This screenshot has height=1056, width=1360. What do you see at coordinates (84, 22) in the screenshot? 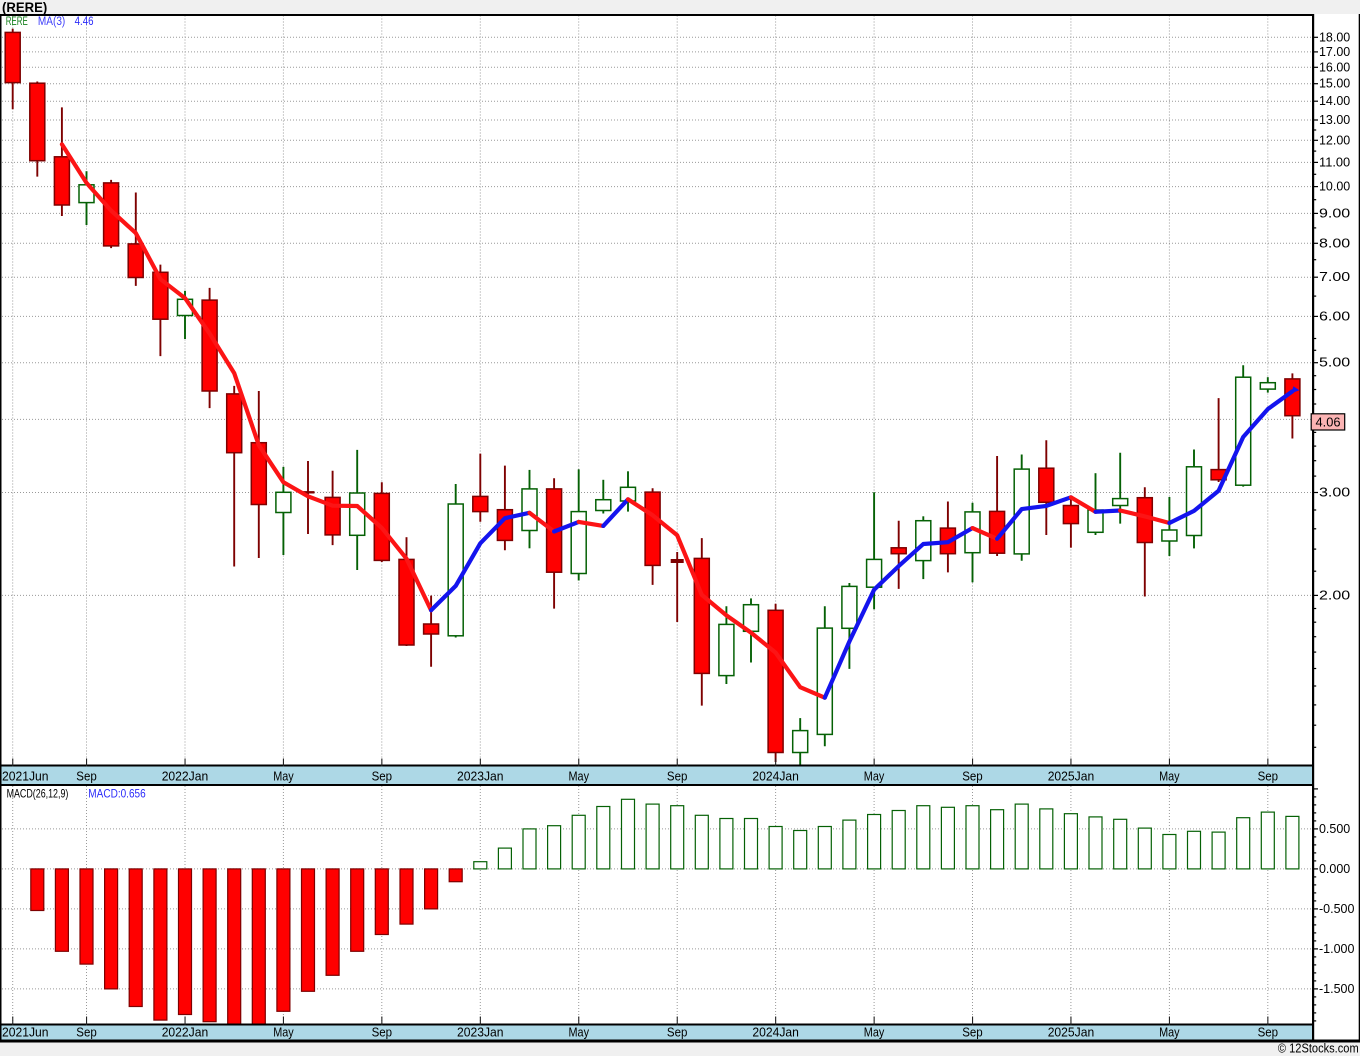
I see `svg-text: 4.46` at bounding box center [84, 22].